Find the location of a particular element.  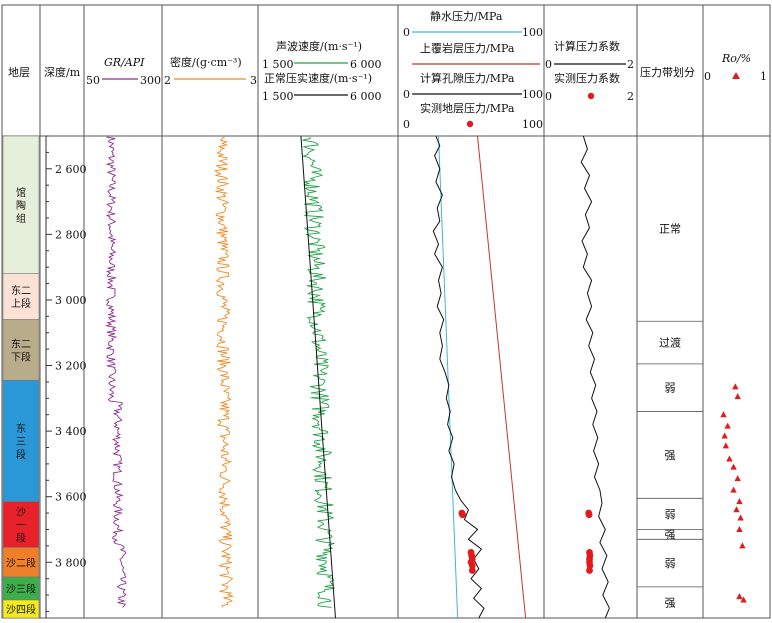

header-hydro-max: 100 is located at coordinates (532, 32).